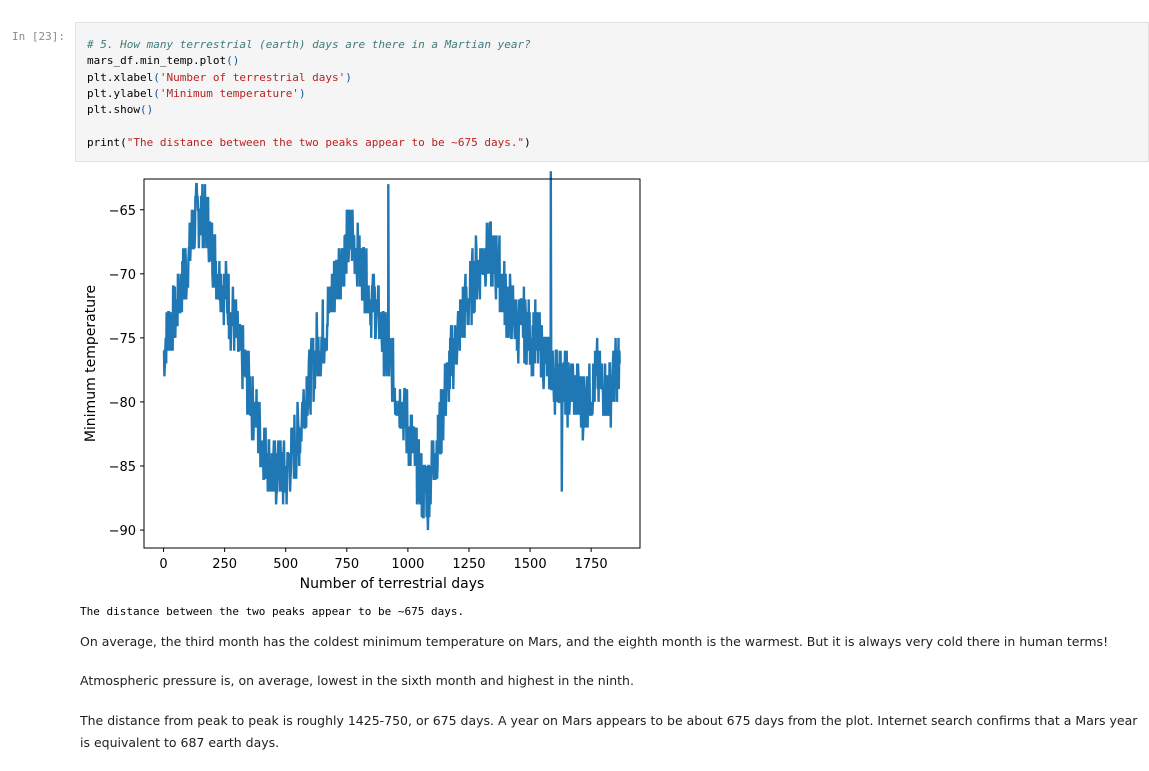 This screenshot has height=771, width=1149. What do you see at coordinates (224, 564) in the screenshot?
I see `x-tick-label: 250` at bounding box center [224, 564].